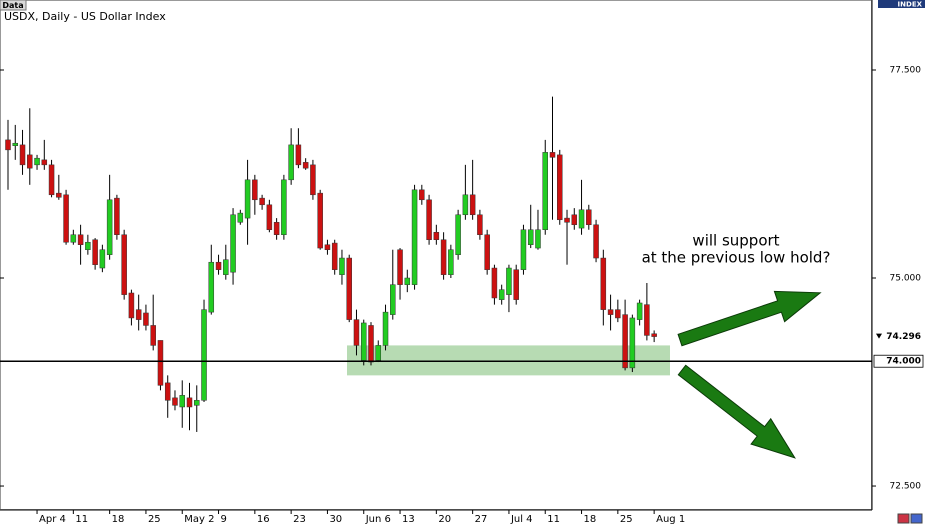 This screenshot has height=525, width=925. Describe the element at coordinates (906, 487) in the screenshot. I see `y-tick-label: 72.500` at that location.